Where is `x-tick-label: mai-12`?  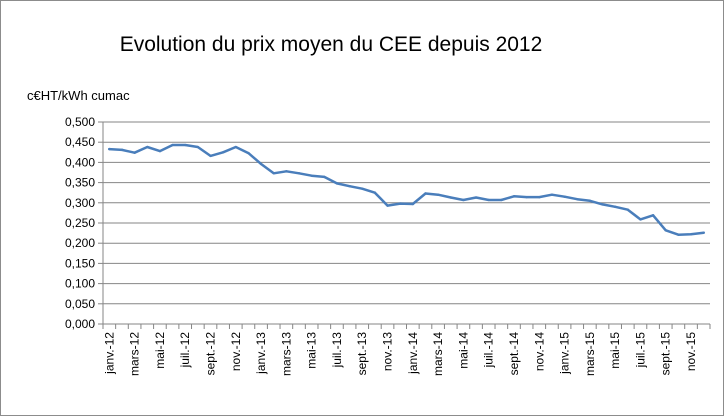 x-tick-label: mai-12 is located at coordinates (160, 350).